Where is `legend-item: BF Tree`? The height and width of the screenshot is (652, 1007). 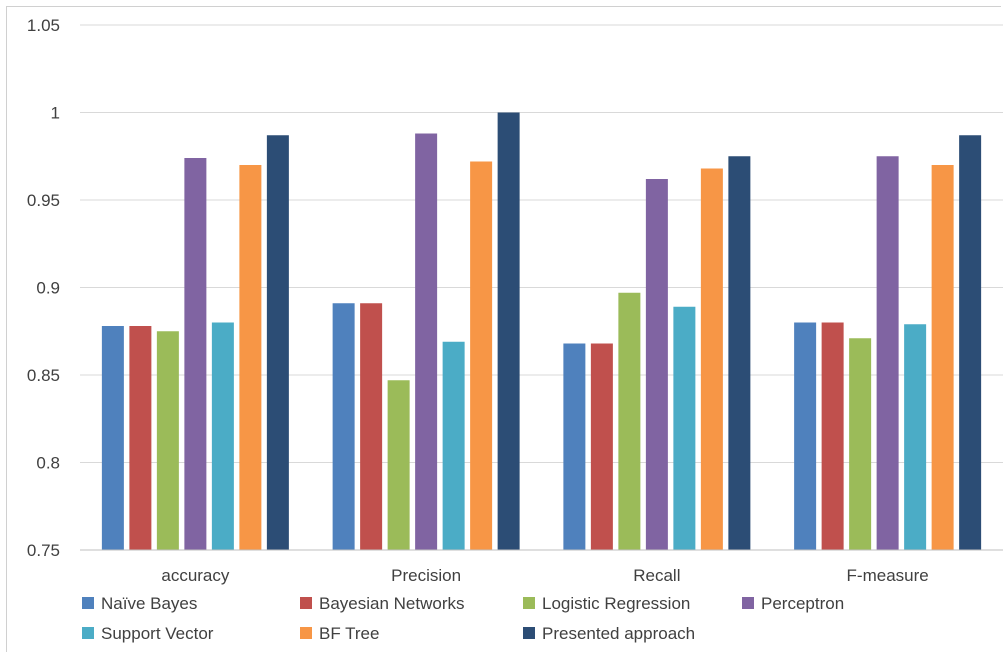
legend-item: BF Tree is located at coordinates (339, 633).